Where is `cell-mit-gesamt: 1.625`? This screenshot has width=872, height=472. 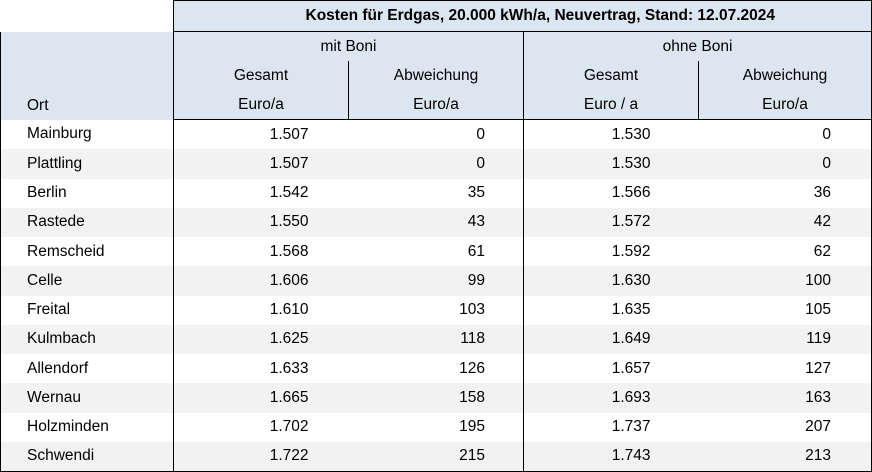 cell-mit-gesamt: 1.625 is located at coordinates (261, 339).